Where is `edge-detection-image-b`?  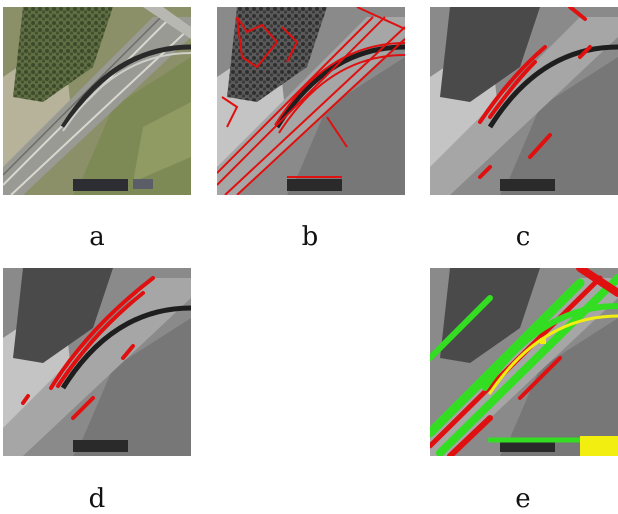 edge-detection-image-b is located at coordinates (311, 101).